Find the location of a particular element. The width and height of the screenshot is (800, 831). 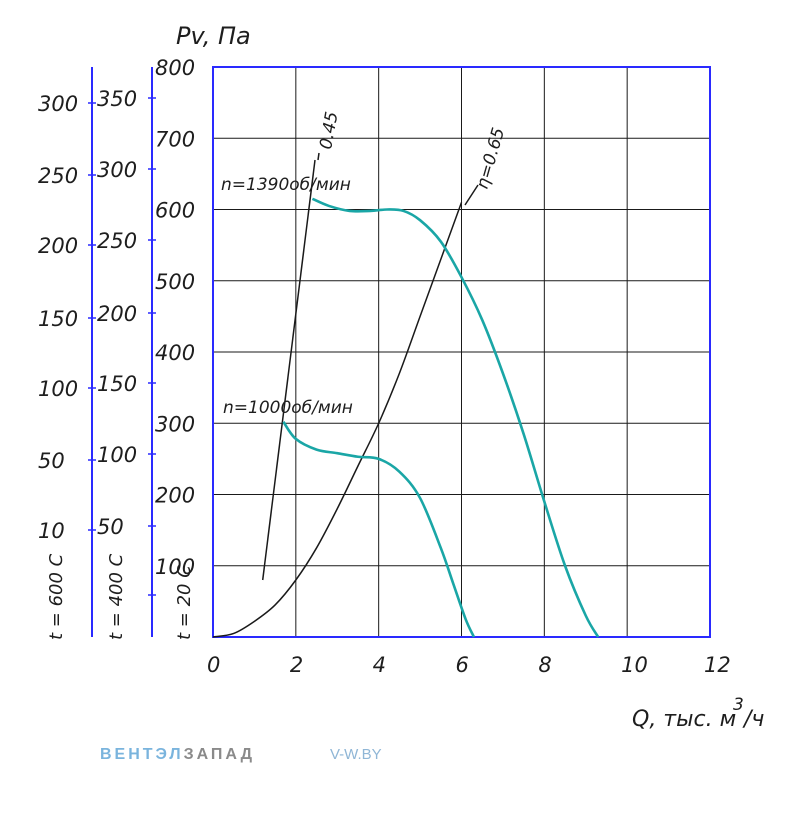

aux1-tick-label: 300 is located at coordinates (58, 104).